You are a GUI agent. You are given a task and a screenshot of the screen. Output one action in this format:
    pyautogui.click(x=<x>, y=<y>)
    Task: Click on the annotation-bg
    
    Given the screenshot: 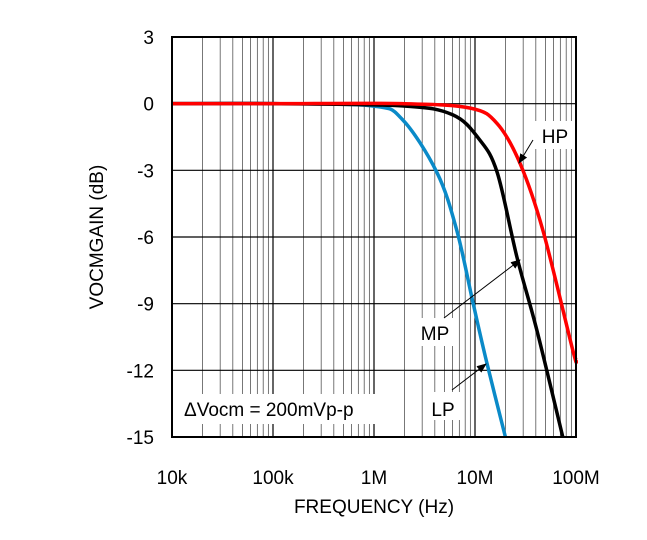 What is the action you would take?
    pyautogui.click(x=286, y=409)
    